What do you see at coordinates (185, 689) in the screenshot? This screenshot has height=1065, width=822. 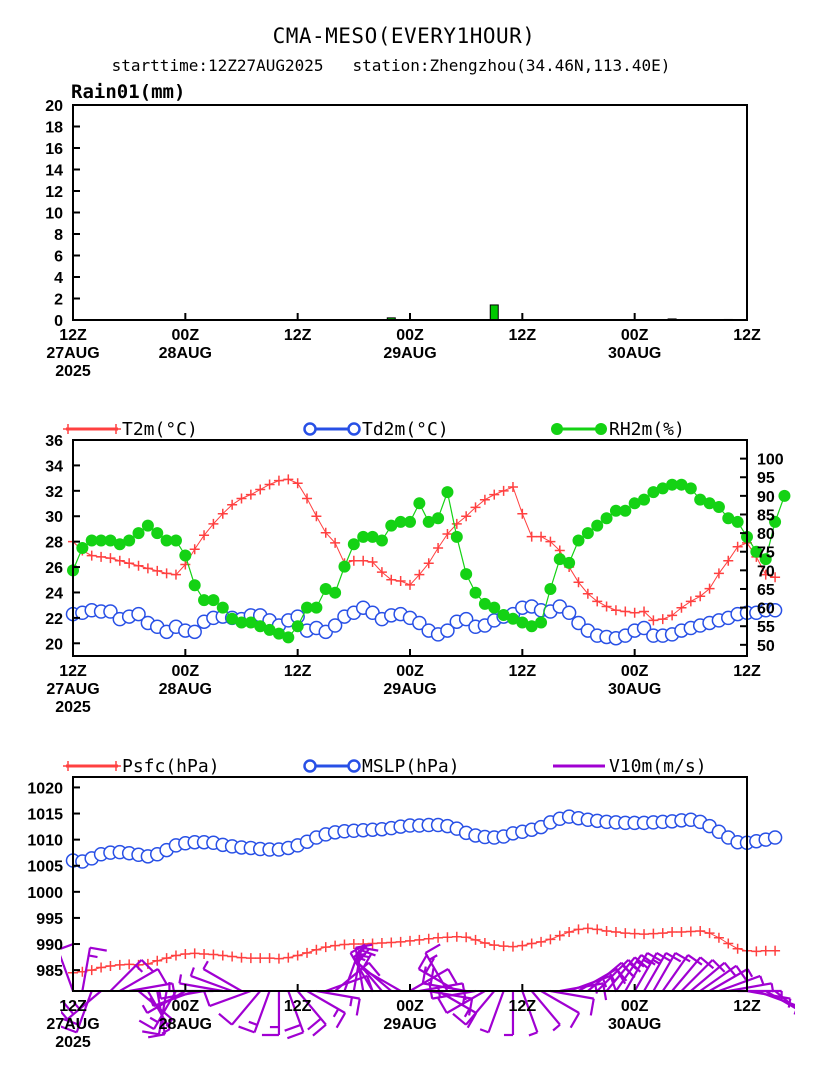 I see `x-tick-label: 28AUG` at bounding box center [185, 689].